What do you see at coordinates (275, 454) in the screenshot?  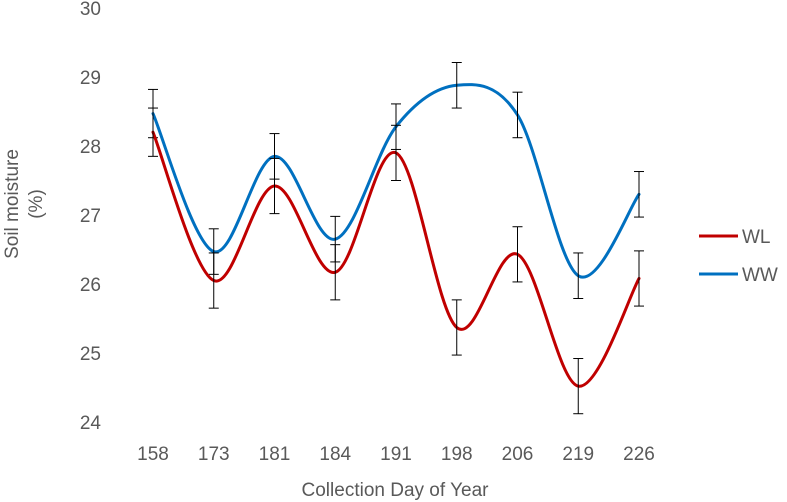 I see `x-tick-label: 181` at bounding box center [275, 454].